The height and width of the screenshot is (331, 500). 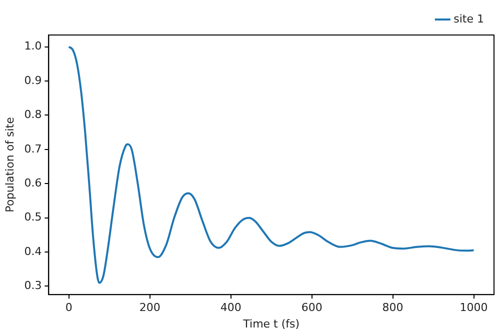 I want to click on x-tick-label: 600, so click(x=311, y=307).